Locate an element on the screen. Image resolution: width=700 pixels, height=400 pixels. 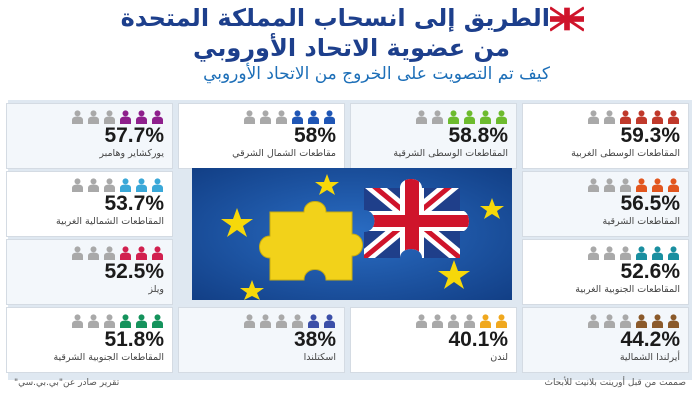
region-card: 52.5% ويلز is located at coordinates (89, 272).